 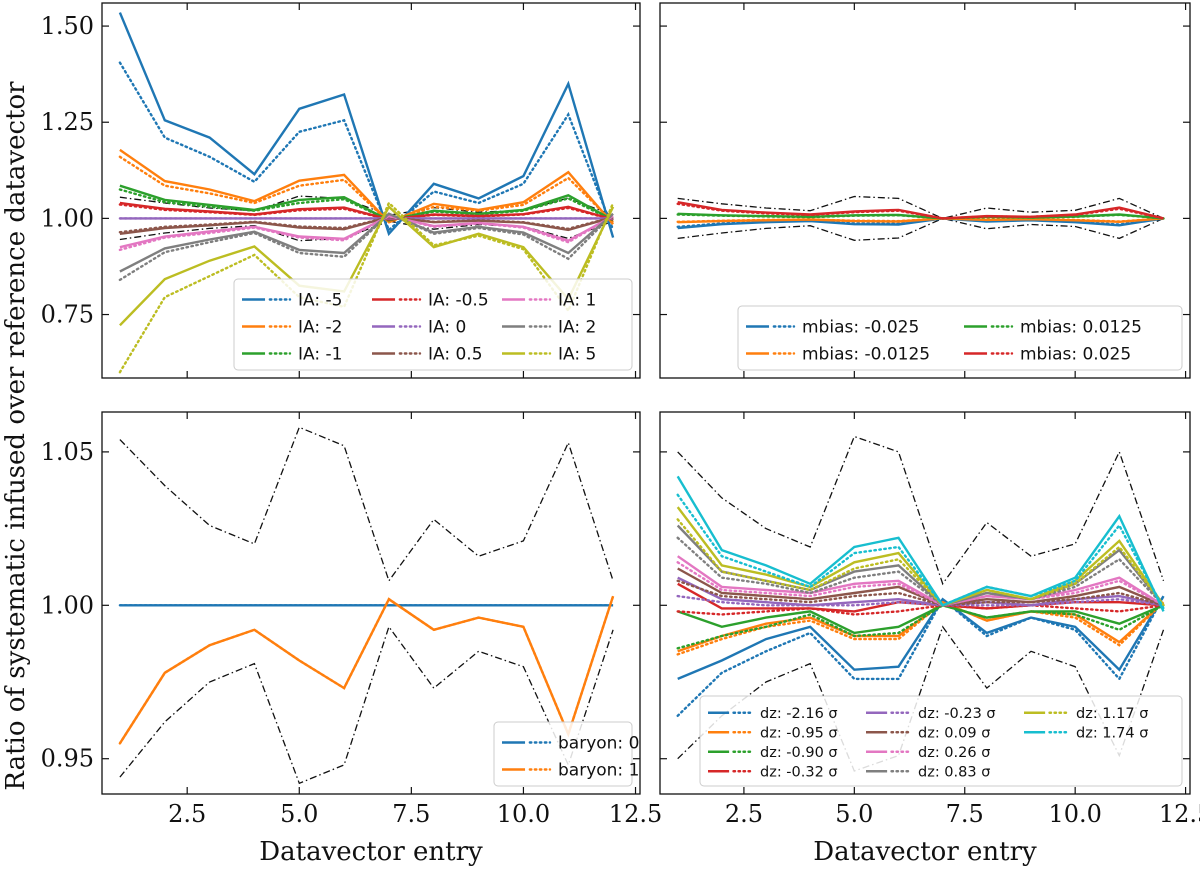 I want to click on legend-label: mbias: 0.0125, so click(x=1081, y=328).